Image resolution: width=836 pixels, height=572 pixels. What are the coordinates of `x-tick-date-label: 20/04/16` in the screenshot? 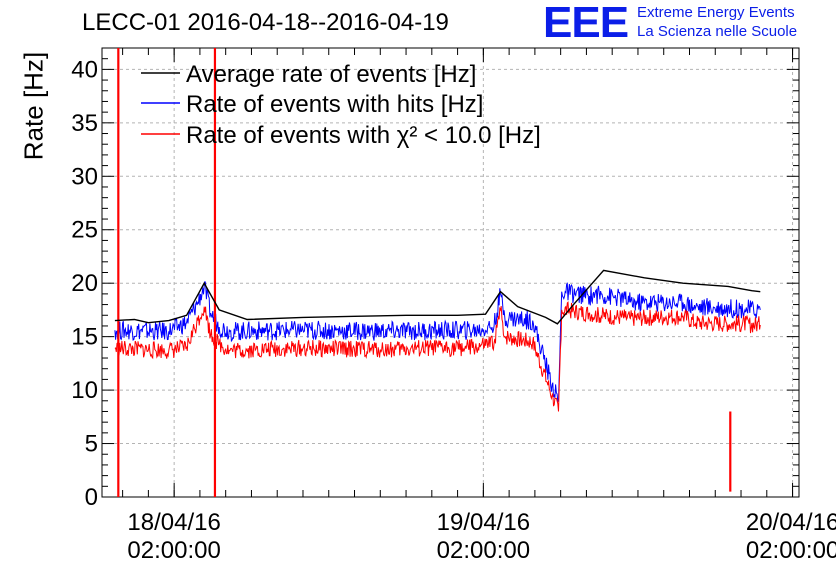 It's located at (791, 522).